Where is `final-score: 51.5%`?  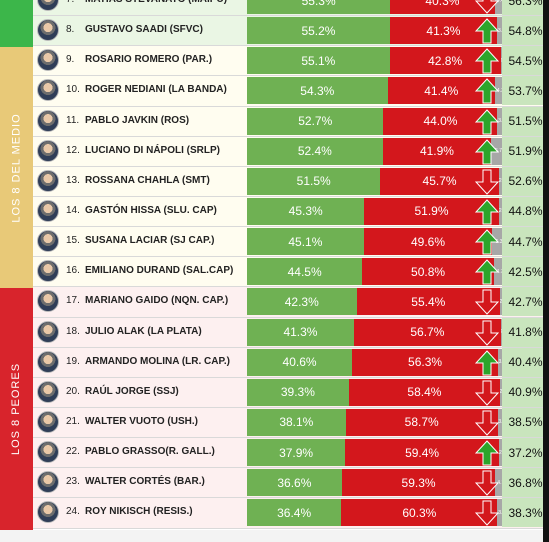
final-score: 51.5% is located at coordinates (525, 121).